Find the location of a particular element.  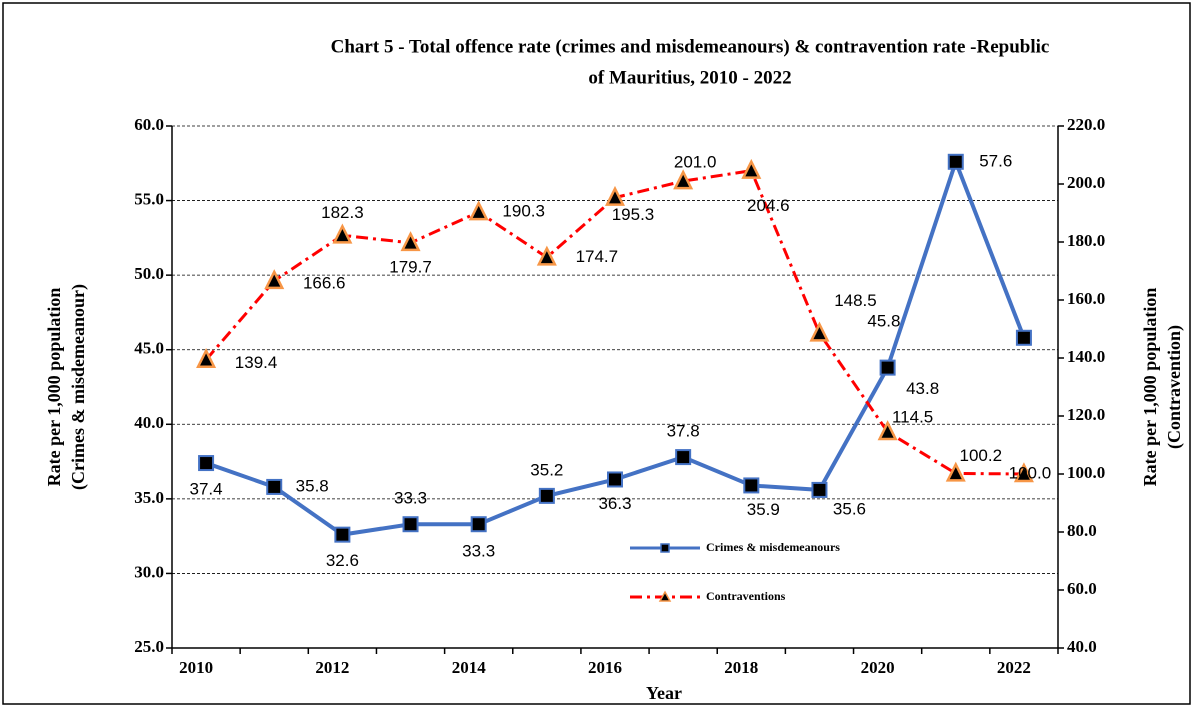

data-label: 195.3 is located at coordinates (633, 214).